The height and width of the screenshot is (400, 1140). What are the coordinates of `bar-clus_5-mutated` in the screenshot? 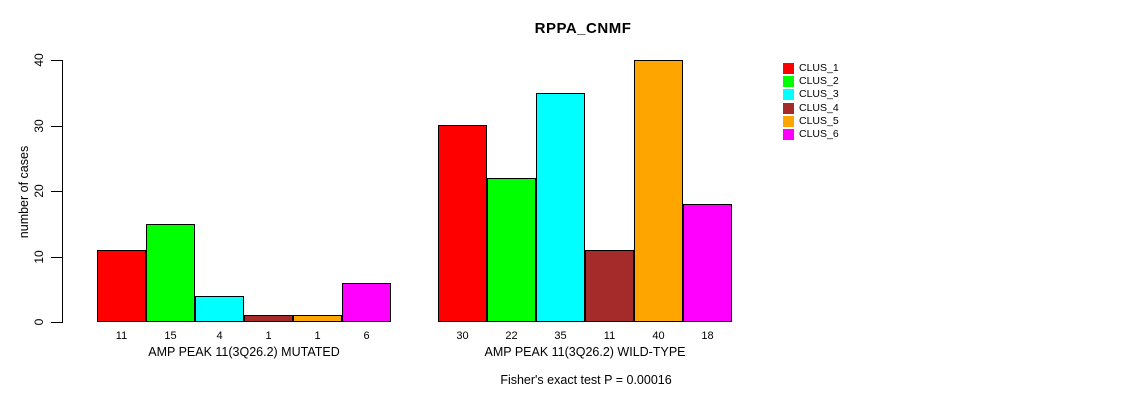 It's located at (317, 318).